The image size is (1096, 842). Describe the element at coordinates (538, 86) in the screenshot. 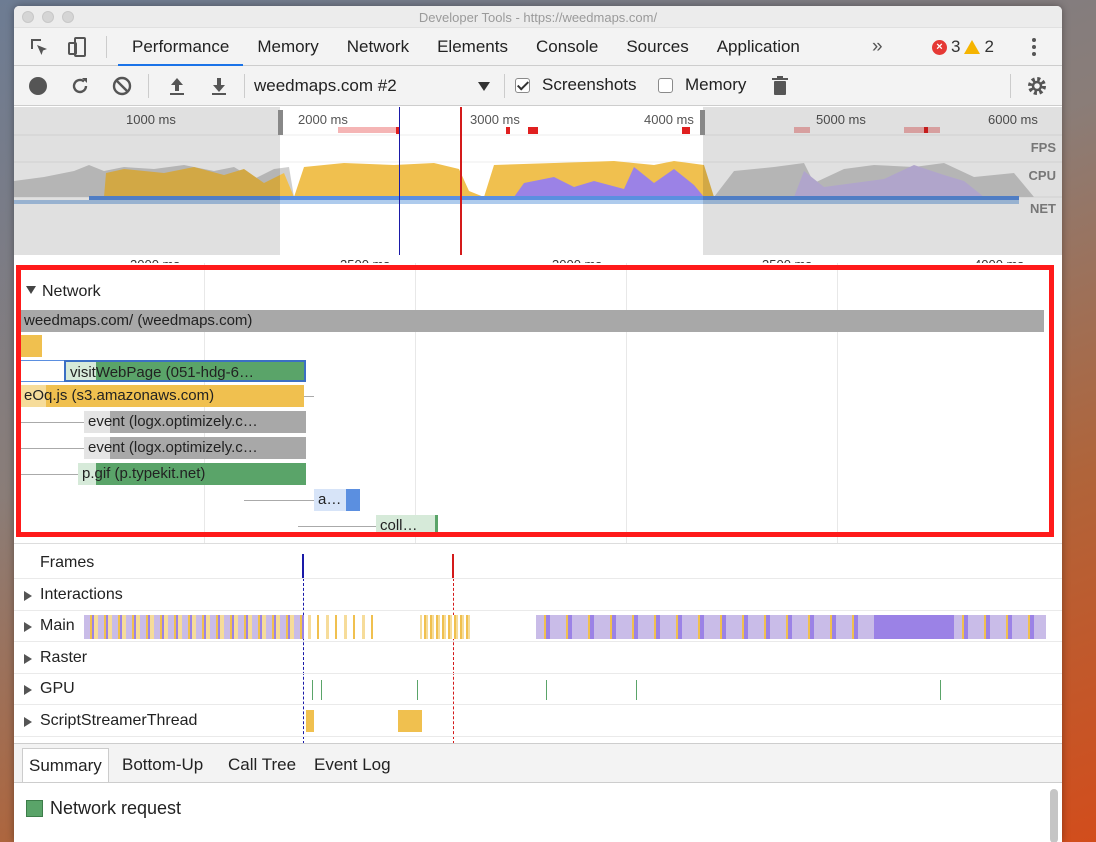

I see `performance-toolbar: weedmaps.com #2 Screenshots Memory` at that location.